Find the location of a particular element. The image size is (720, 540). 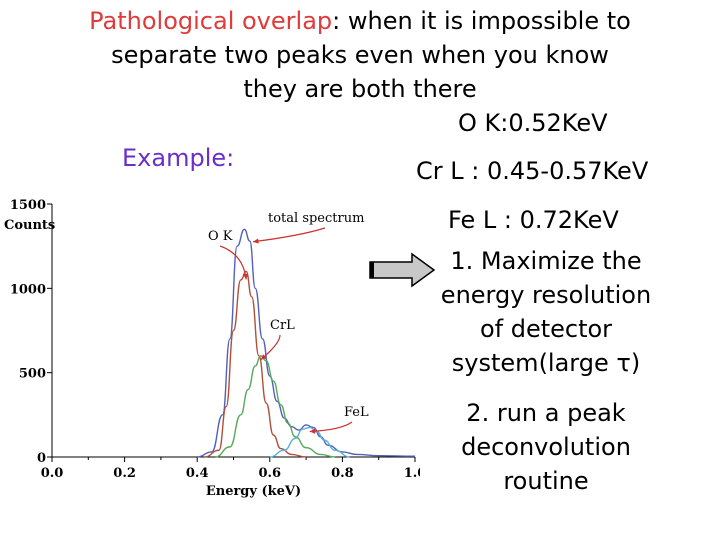

x-tick-label: 0.2 is located at coordinates (124, 473).